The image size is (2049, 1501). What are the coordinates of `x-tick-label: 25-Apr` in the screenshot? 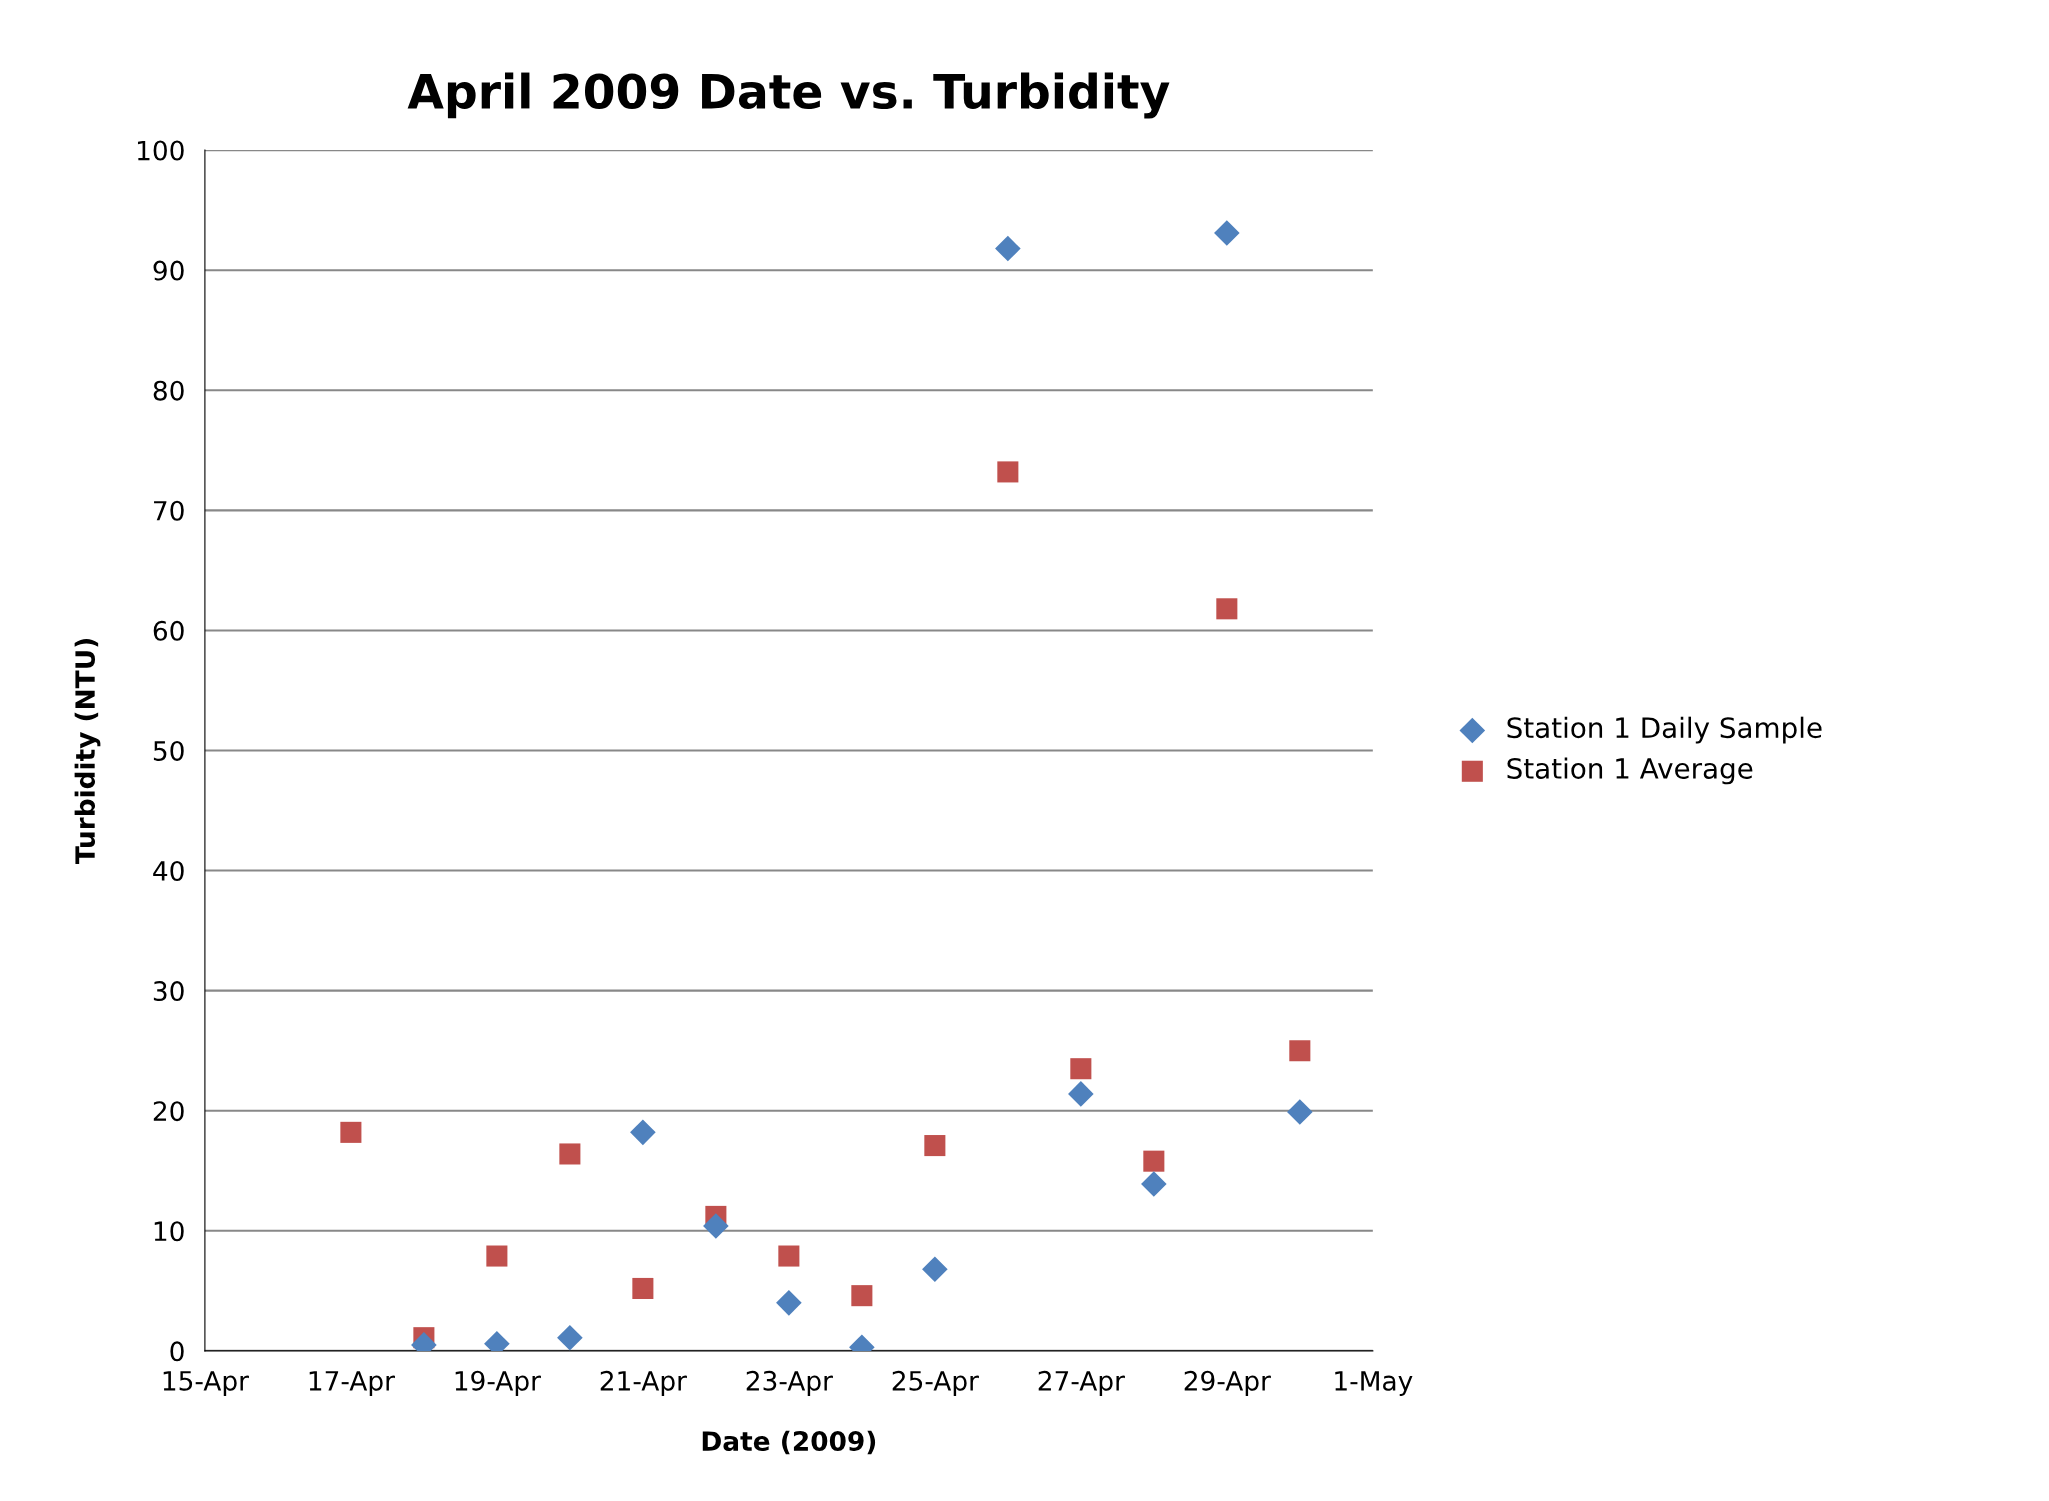 It's located at (935, 1383).